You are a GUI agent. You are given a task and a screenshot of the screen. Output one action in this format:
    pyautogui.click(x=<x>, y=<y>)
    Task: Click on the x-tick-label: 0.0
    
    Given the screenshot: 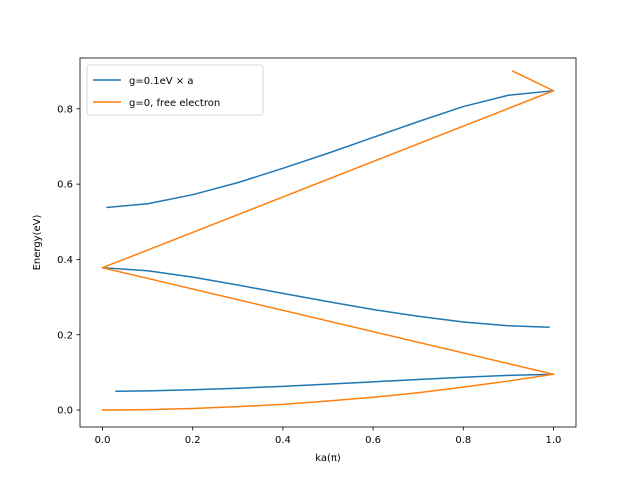 What is the action you would take?
    pyautogui.click(x=103, y=440)
    